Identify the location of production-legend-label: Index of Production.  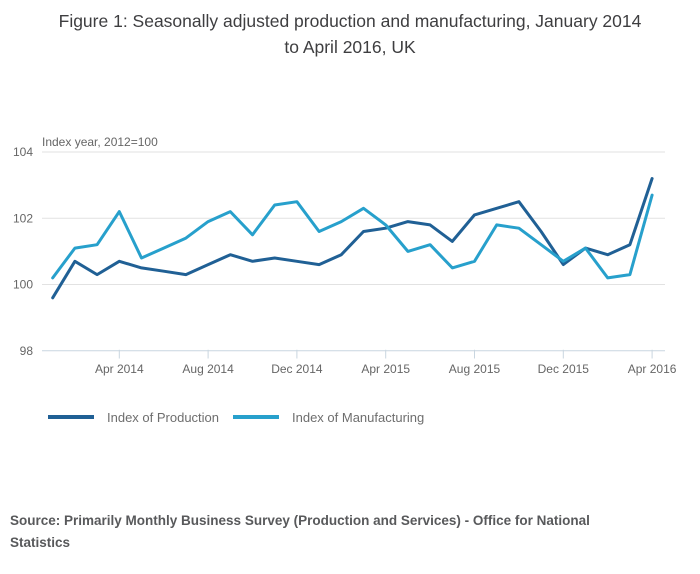
(163, 417).